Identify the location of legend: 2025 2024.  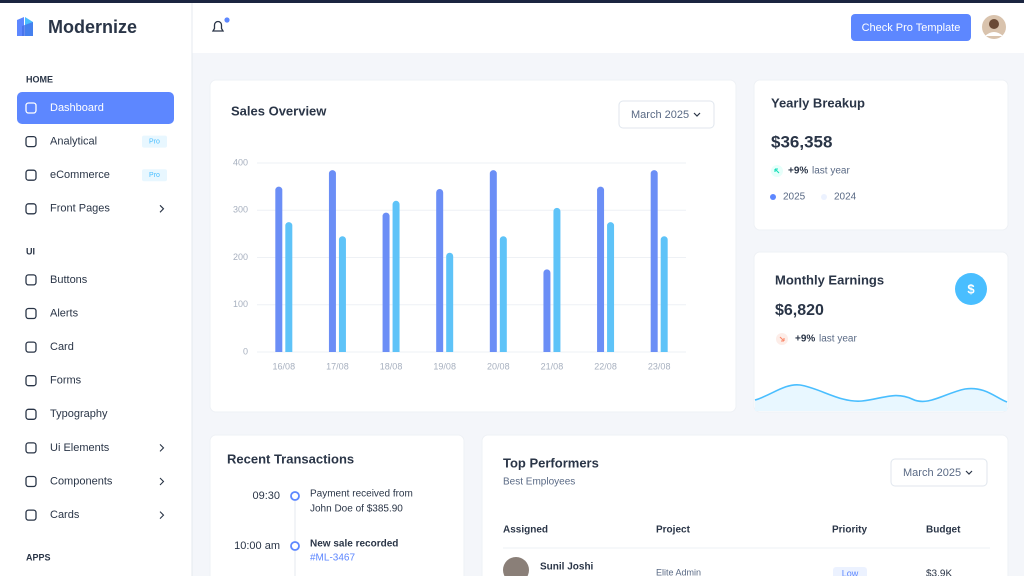
(813, 197).